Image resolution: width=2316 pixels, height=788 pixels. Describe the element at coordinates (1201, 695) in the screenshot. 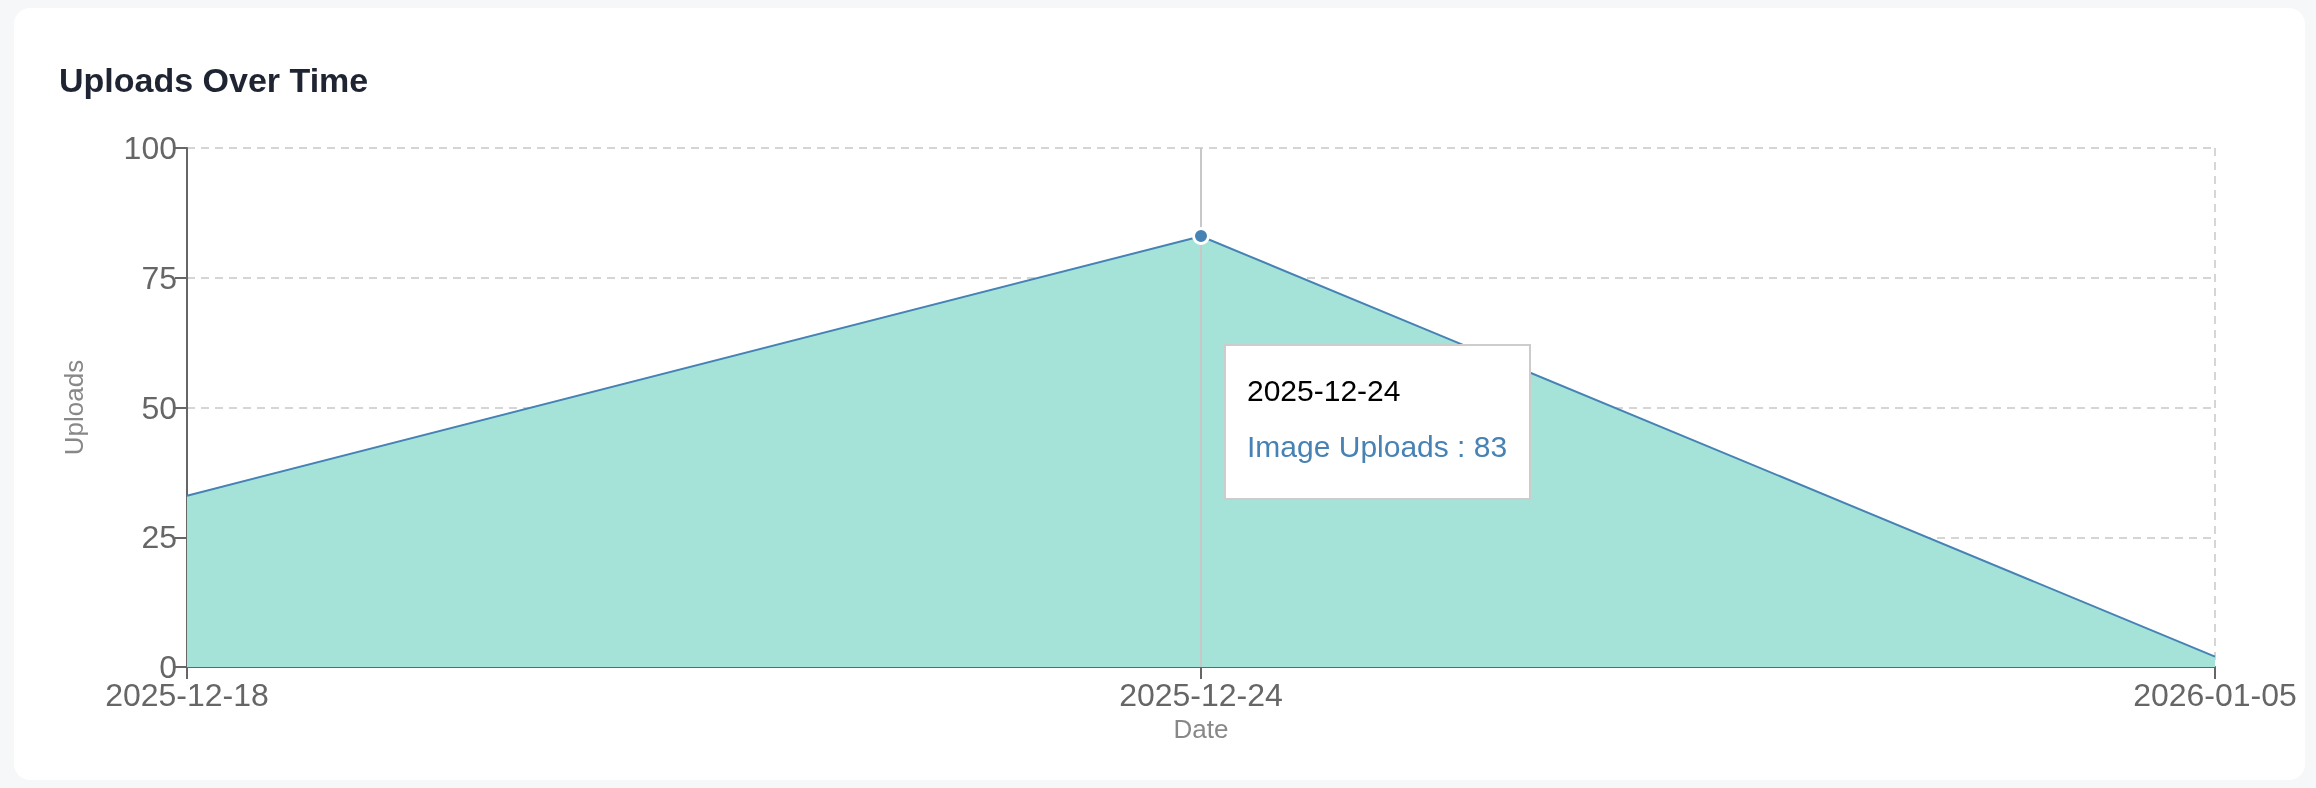

I see `x-tick-label: 2025-12-24` at that location.